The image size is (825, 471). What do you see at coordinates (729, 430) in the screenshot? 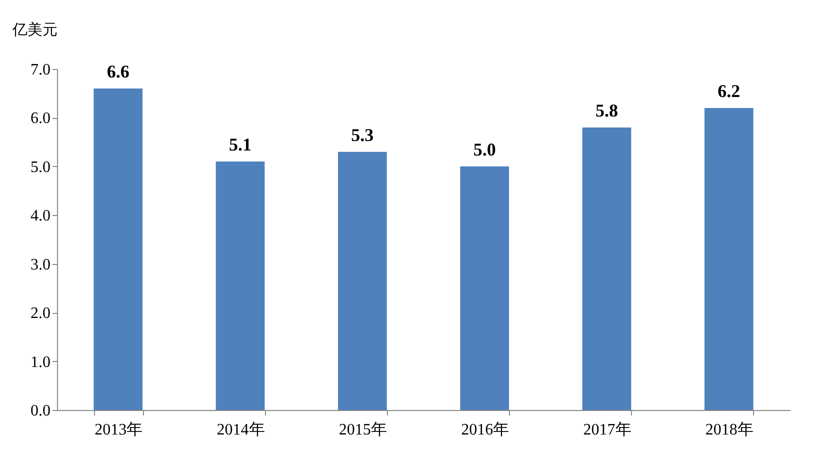
I see `x-tick-label: 2018年` at bounding box center [729, 430].